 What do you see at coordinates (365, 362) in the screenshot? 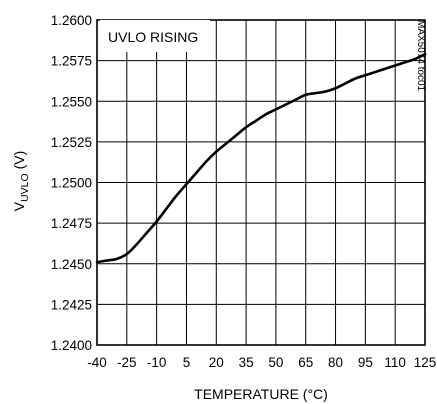
I see `x-tick-label: 95` at bounding box center [365, 362].